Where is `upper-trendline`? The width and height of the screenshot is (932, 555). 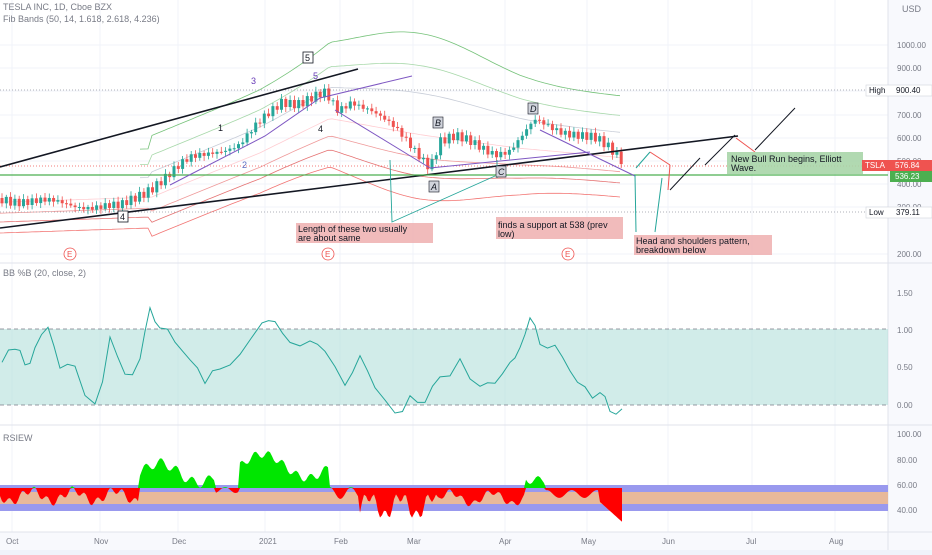 upper-trendline is located at coordinates (179, 118).